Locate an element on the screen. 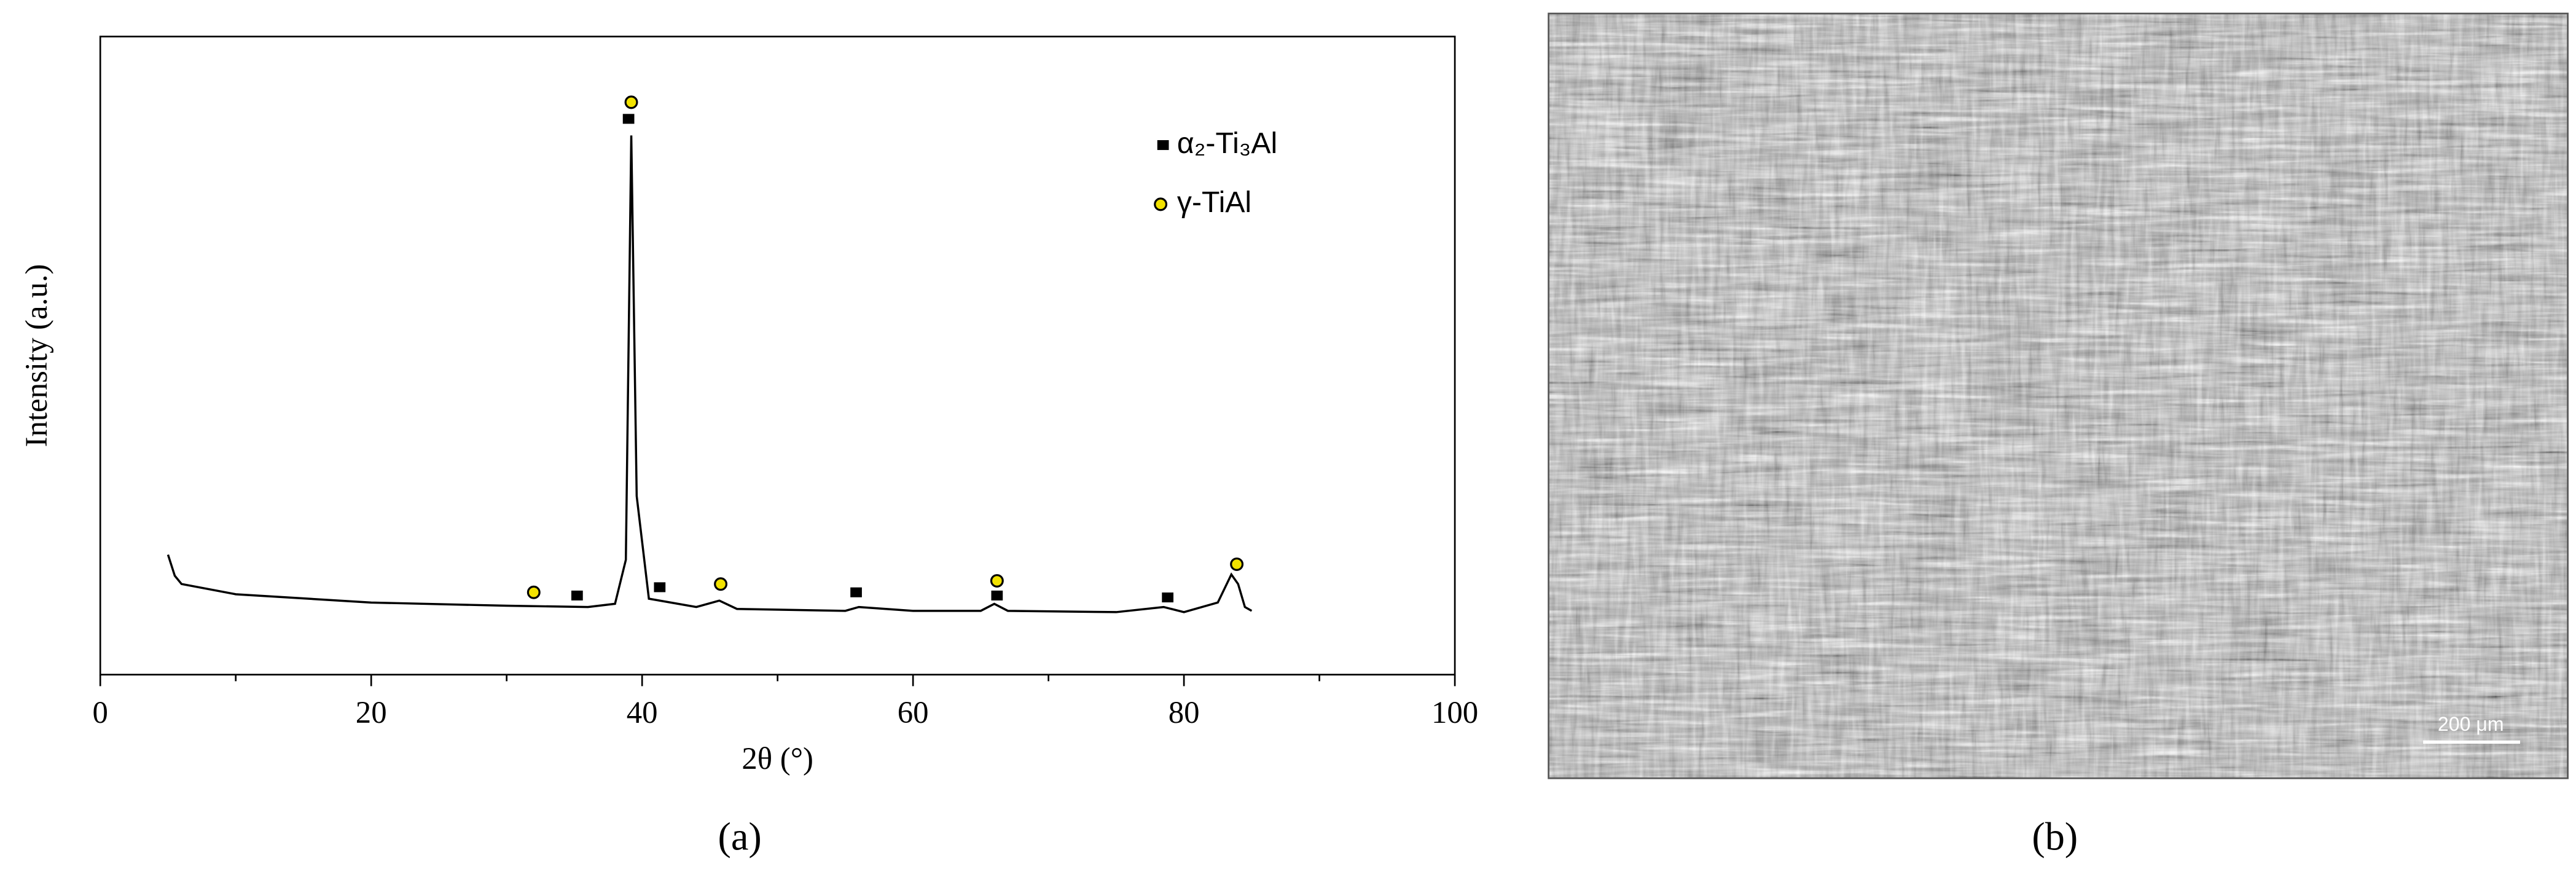 The image size is (2576, 874). y-axis-label: Intensity (a.u.) is located at coordinates (36, 355).